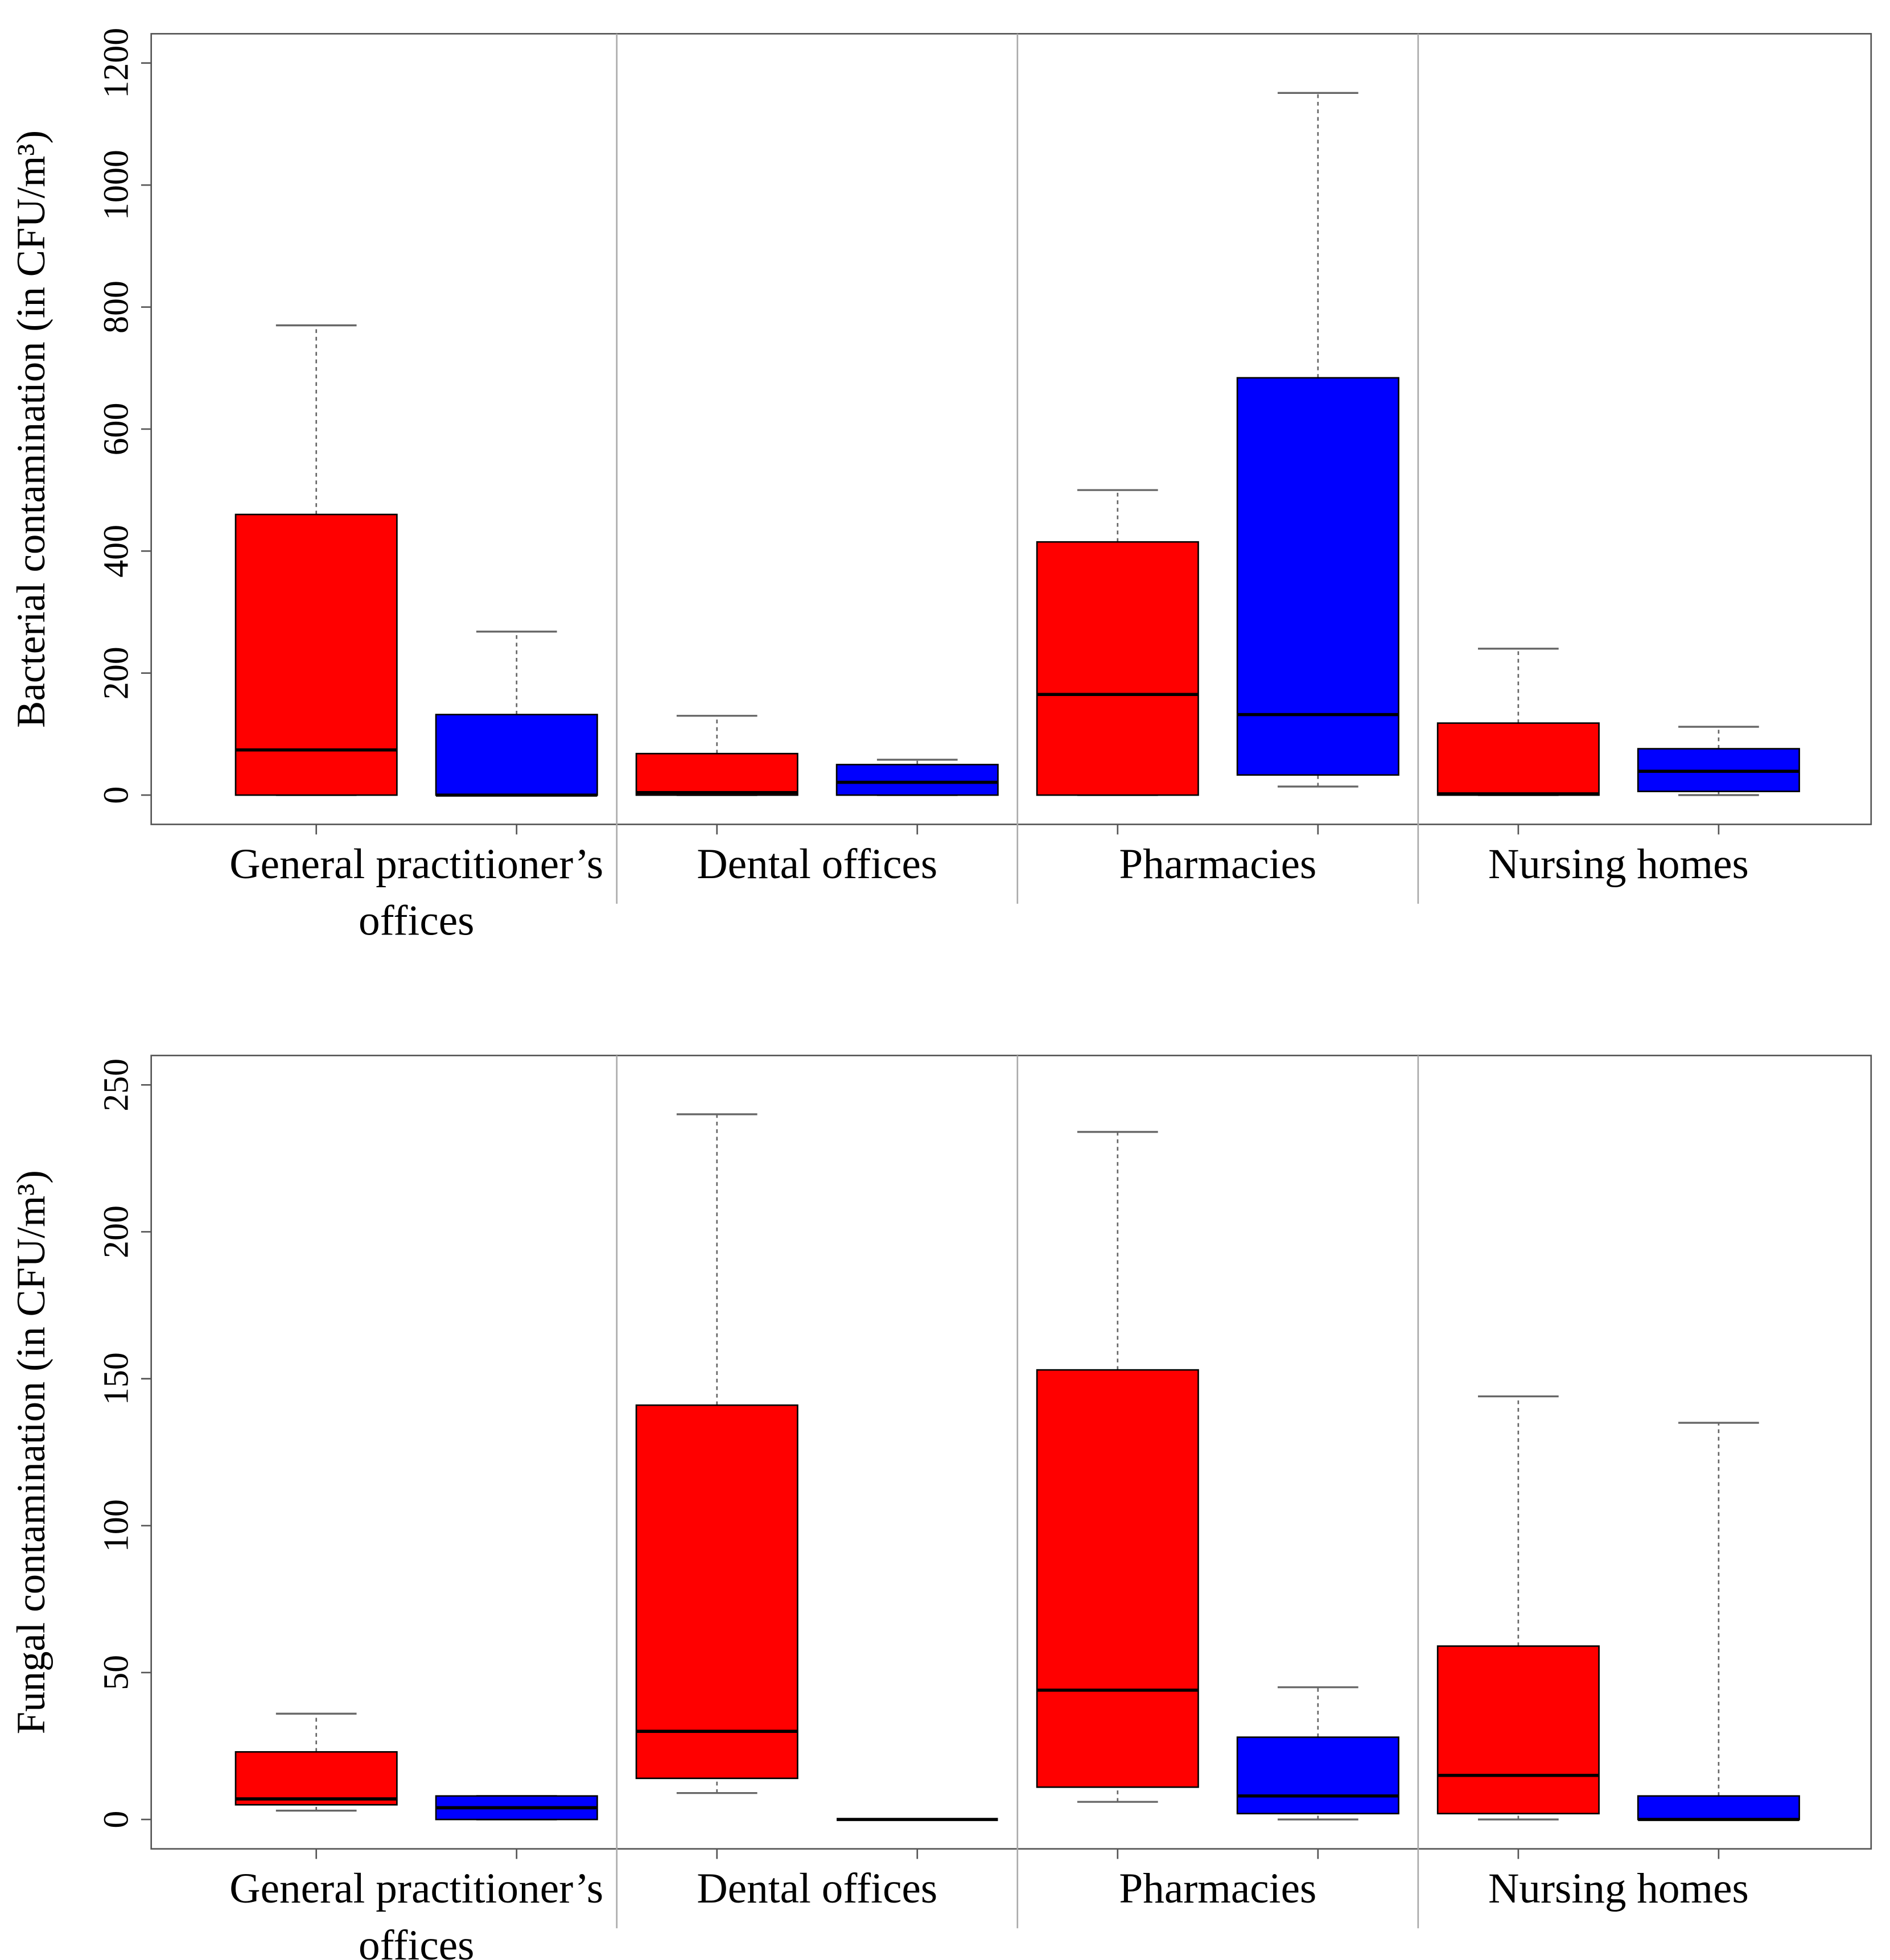 Image resolution: width=1890 pixels, height=1960 pixels. I want to click on y-tick-label: 1200, so click(116, 63).